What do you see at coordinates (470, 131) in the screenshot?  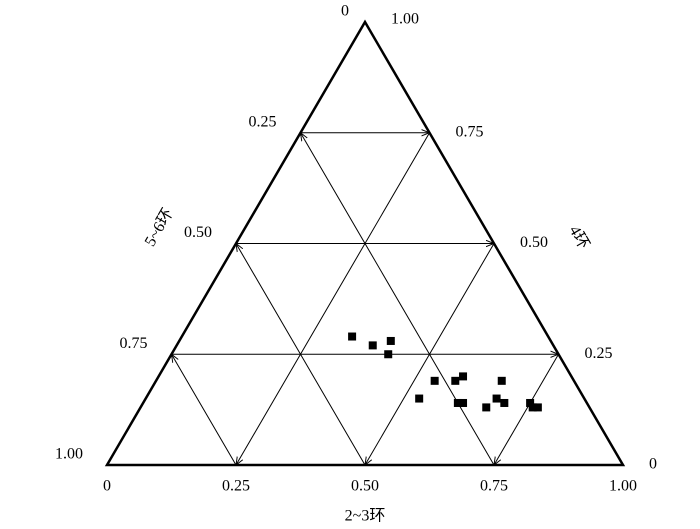 I see `right-tick-label: 0.75` at bounding box center [470, 131].